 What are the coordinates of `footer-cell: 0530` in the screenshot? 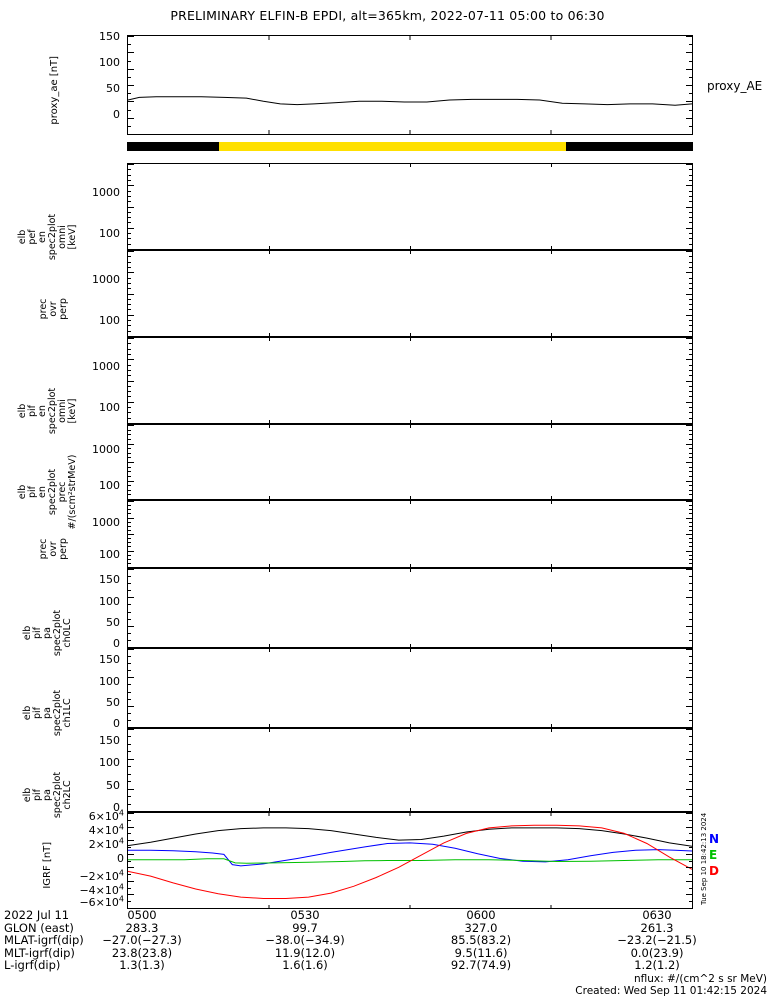 It's located at (305, 915).